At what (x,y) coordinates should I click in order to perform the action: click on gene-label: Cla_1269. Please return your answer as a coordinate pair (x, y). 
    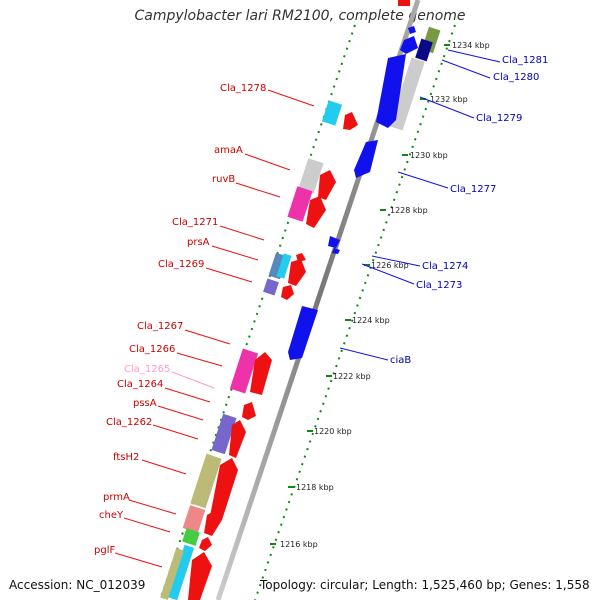
    Looking at the image, I should click on (181, 264).